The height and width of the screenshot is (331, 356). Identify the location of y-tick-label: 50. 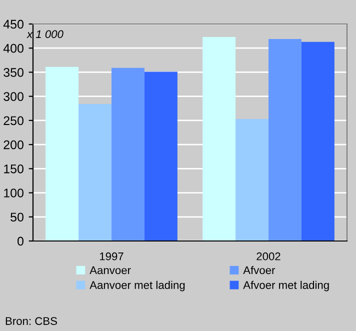
(17, 217).